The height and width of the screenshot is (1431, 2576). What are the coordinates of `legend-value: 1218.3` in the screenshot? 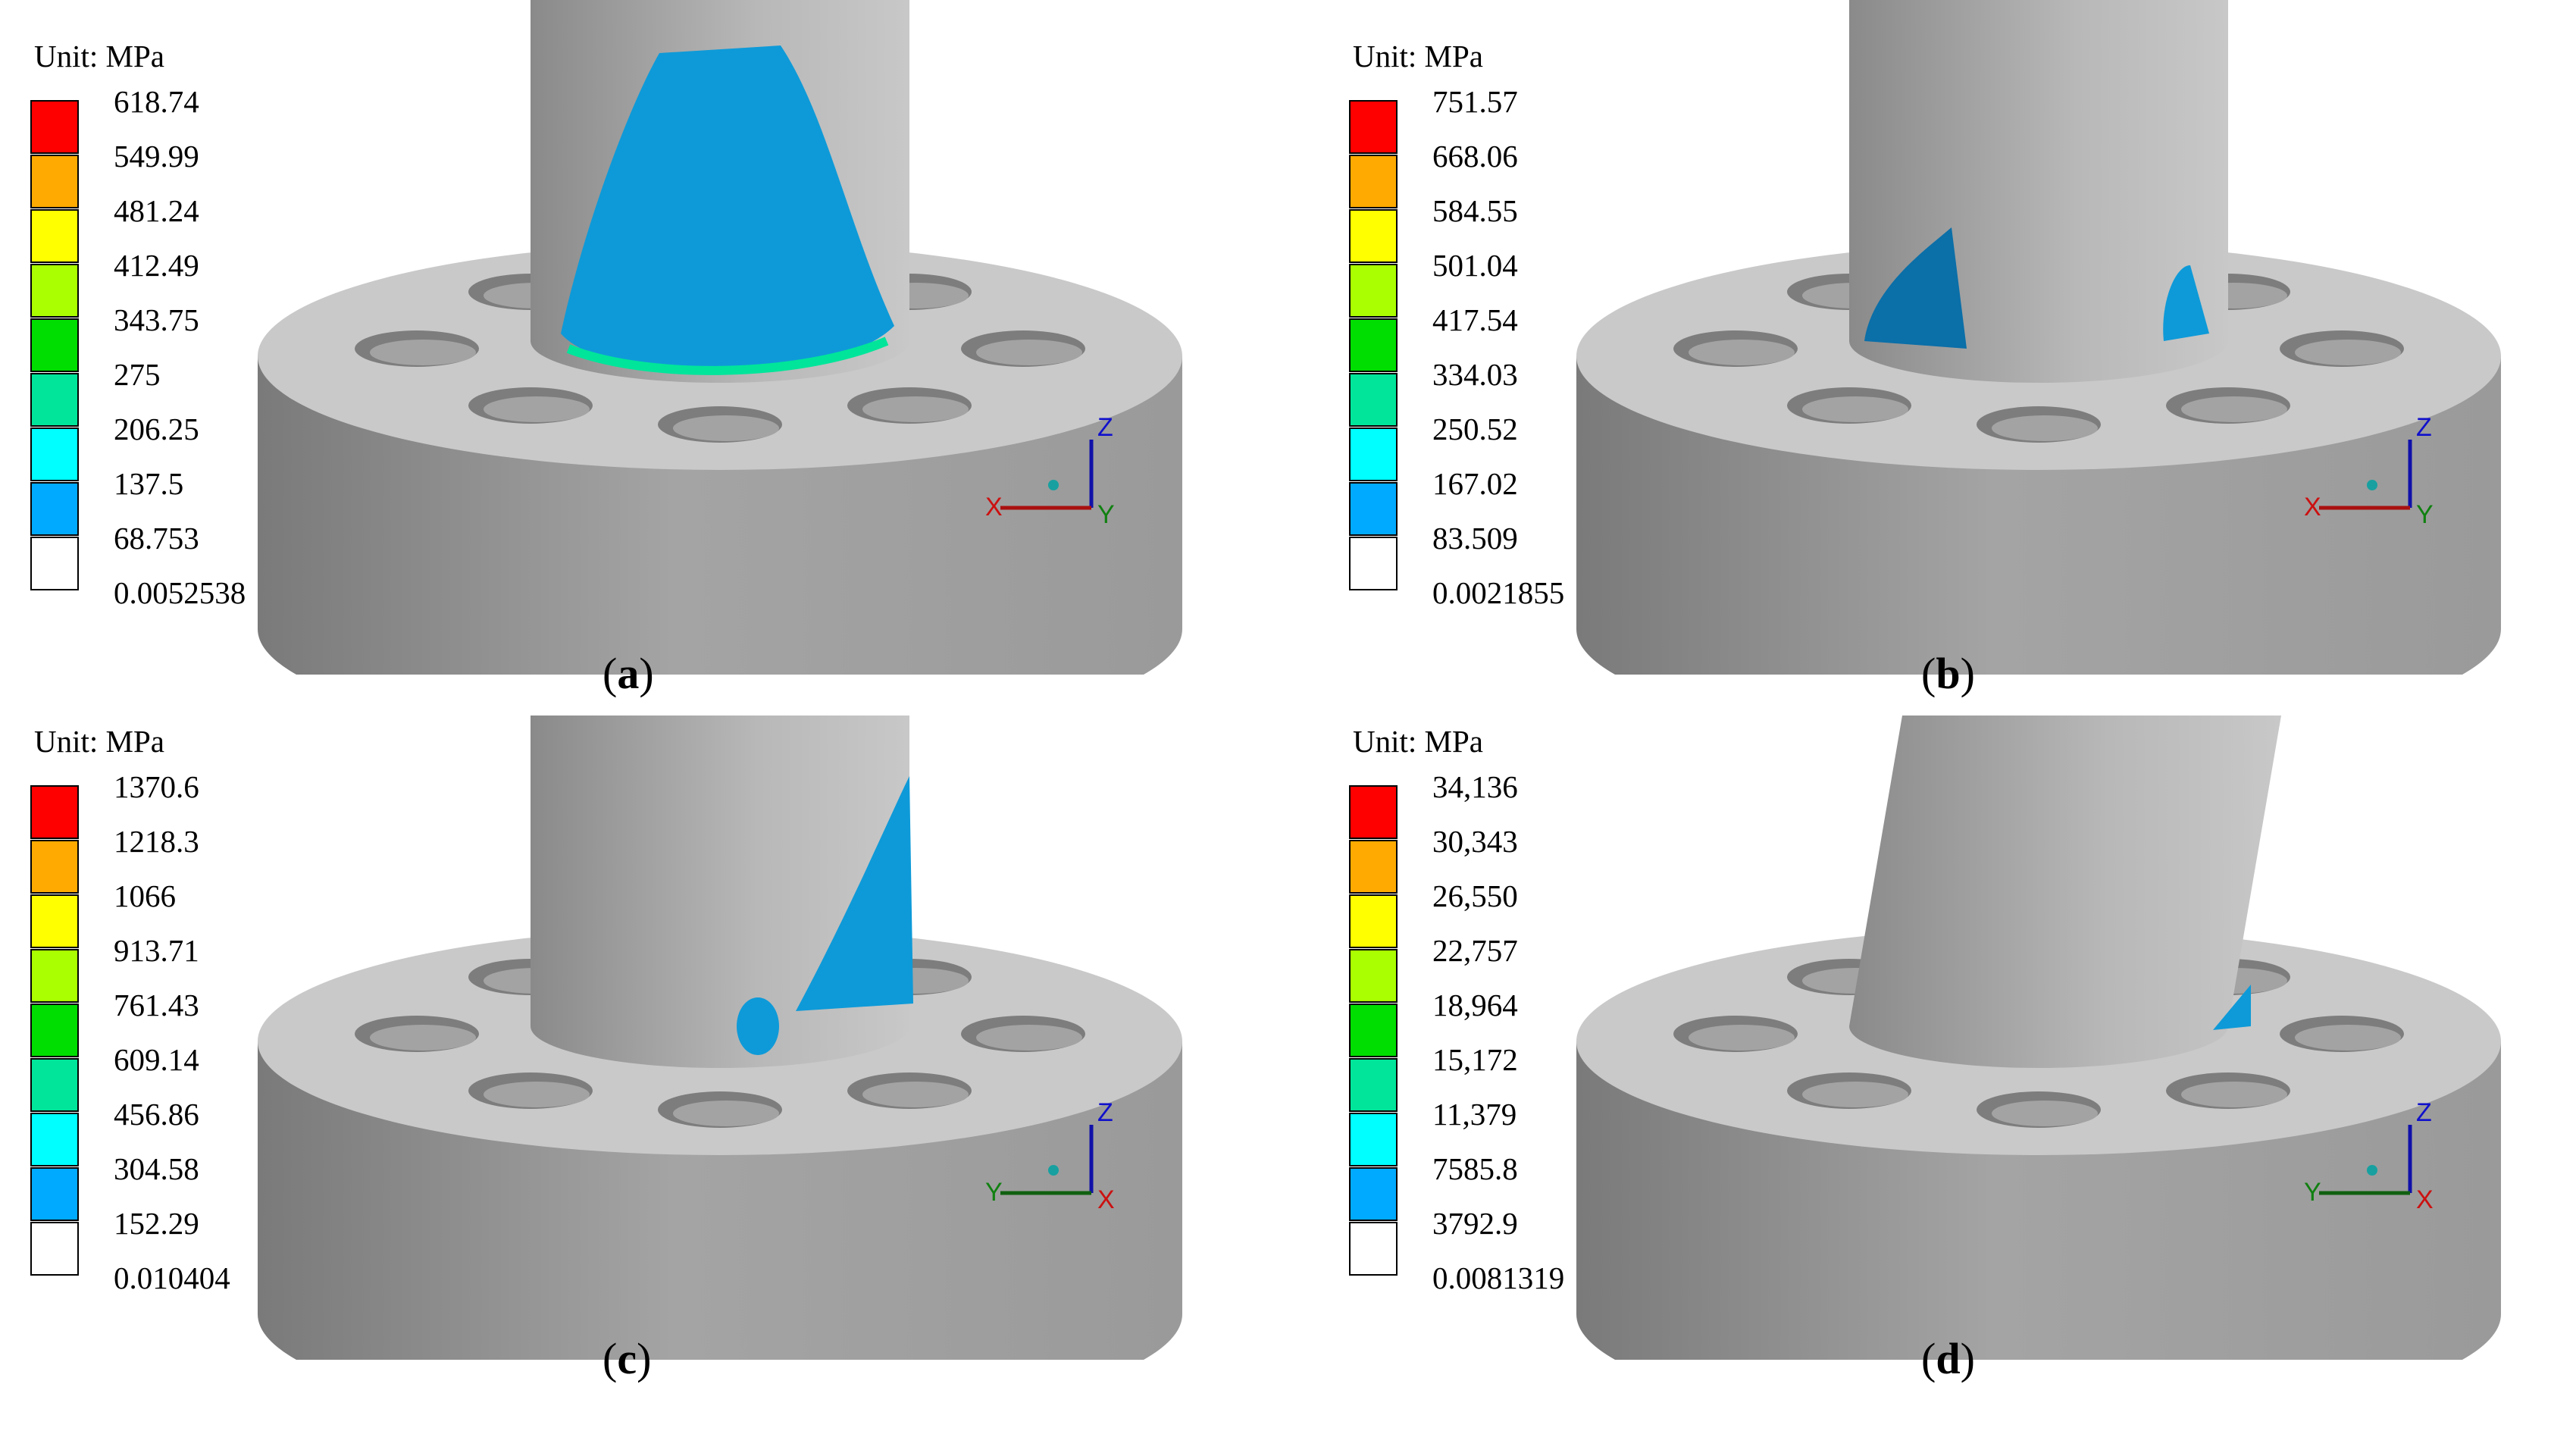 It's located at (157, 841).